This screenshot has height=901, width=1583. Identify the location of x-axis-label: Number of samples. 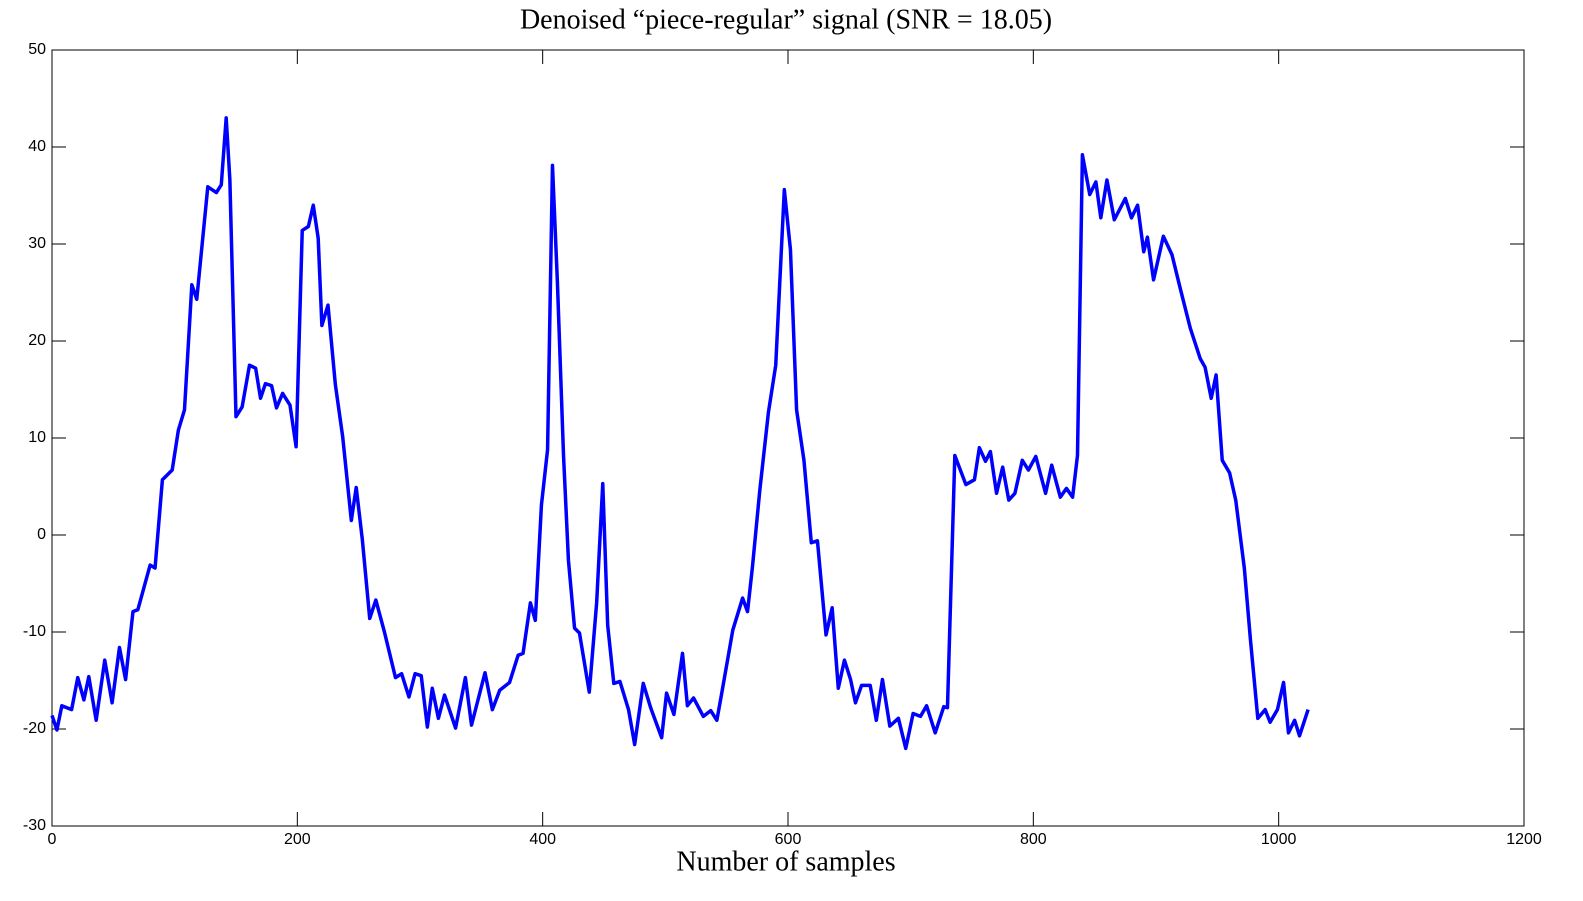
(785, 861).